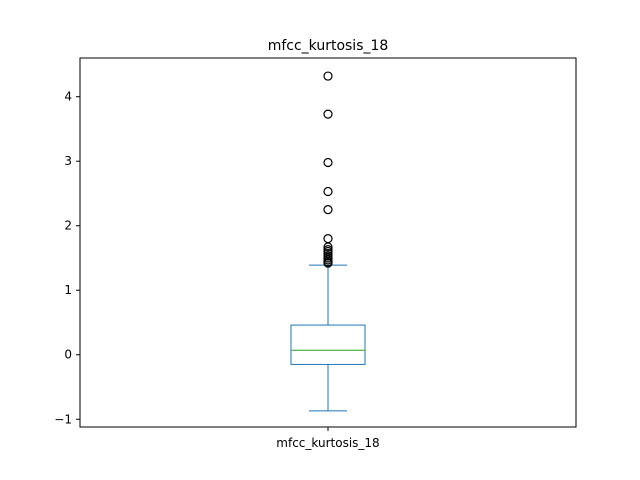 The height and width of the screenshot is (480, 640). What do you see at coordinates (68, 290) in the screenshot?
I see `y-tick-label: 1` at bounding box center [68, 290].